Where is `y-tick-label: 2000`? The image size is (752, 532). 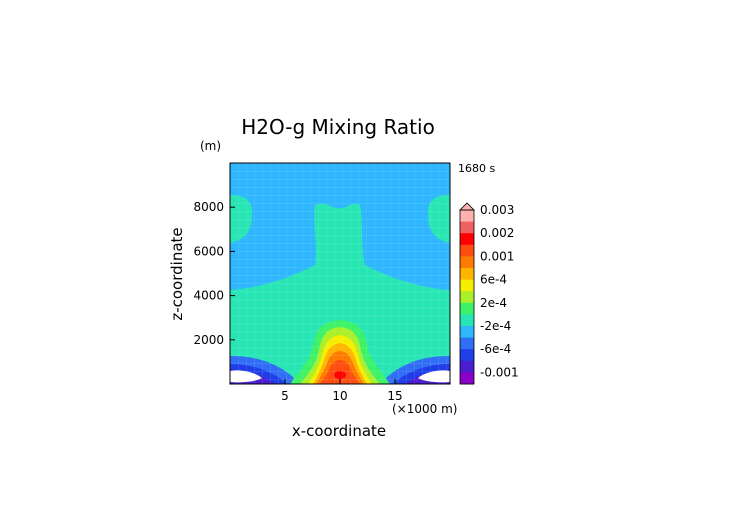 y-tick-label: 2000 is located at coordinates (208, 340).